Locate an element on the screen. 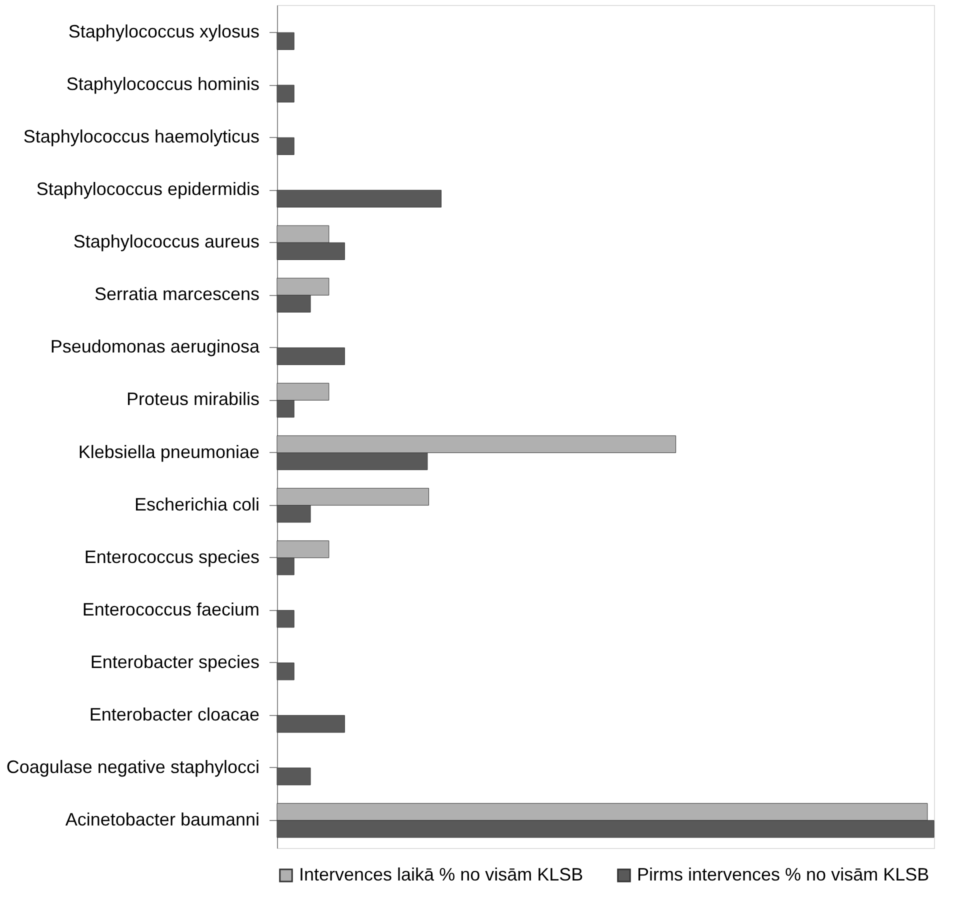  legend-label: Pirms intervences % no visām KLSB is located at coordinates (783, 874).